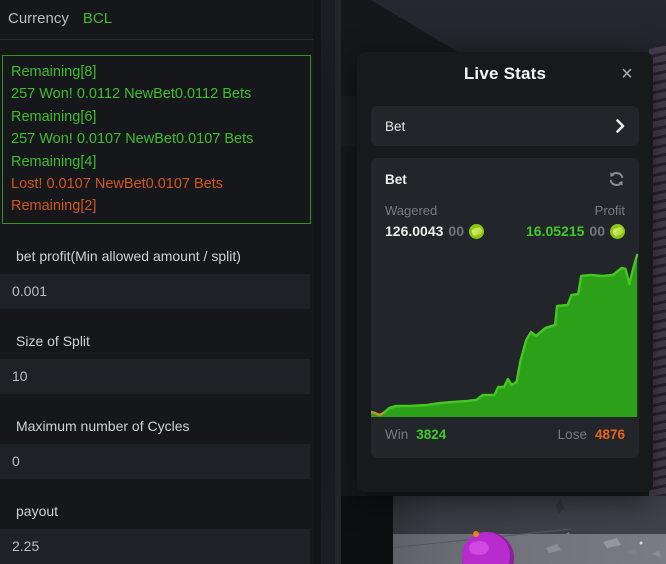 The image size is (666, 564). I want to click on floor-dark-corner, so click(367, 530).